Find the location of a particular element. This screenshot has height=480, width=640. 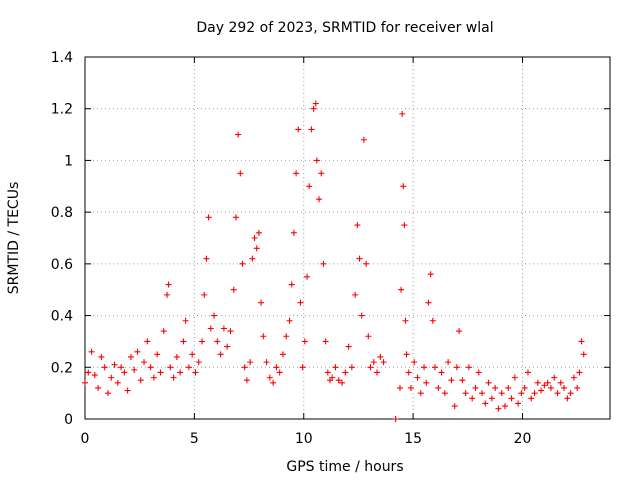

y-tick-label: 0 is located at coordinates (68, 420).